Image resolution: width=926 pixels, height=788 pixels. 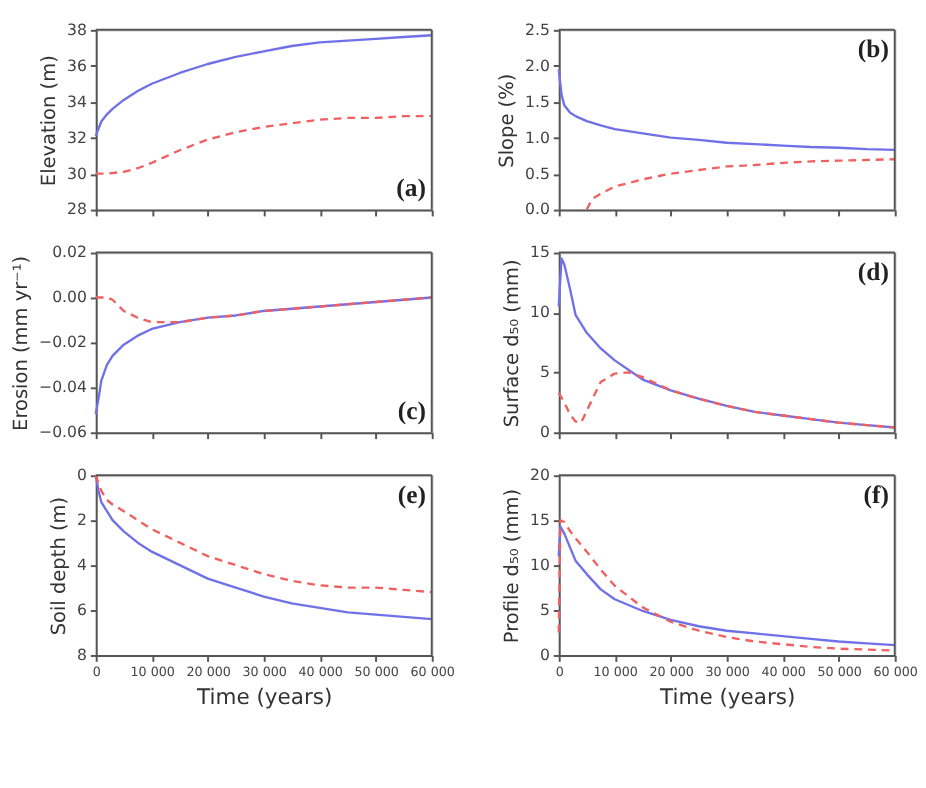 What do you see at coordinates (540, 475) in the screenshot?
I see `y-tick-label: 20` at bounding box center [540, 475].